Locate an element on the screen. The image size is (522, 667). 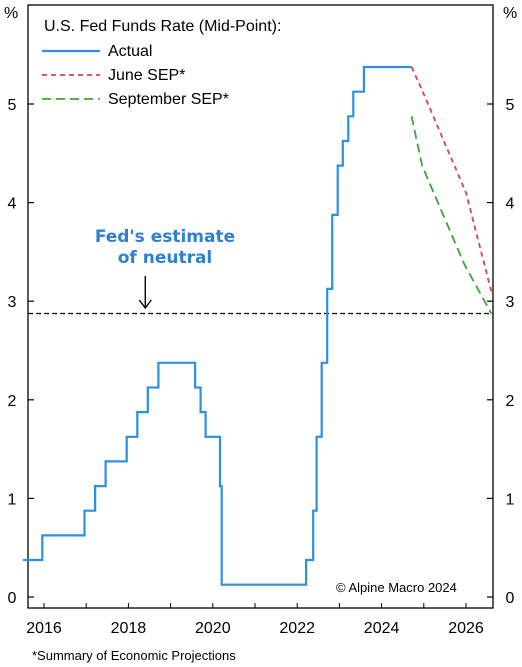
x-tick-label: 2024 is located at coordinates (382, 628).